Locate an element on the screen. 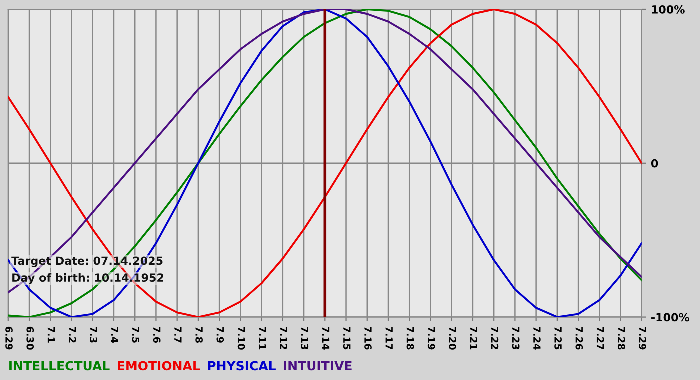 The width and height of the screenshot is (700, 380). text: INTUITIVE is located at coordinates (318, 366).